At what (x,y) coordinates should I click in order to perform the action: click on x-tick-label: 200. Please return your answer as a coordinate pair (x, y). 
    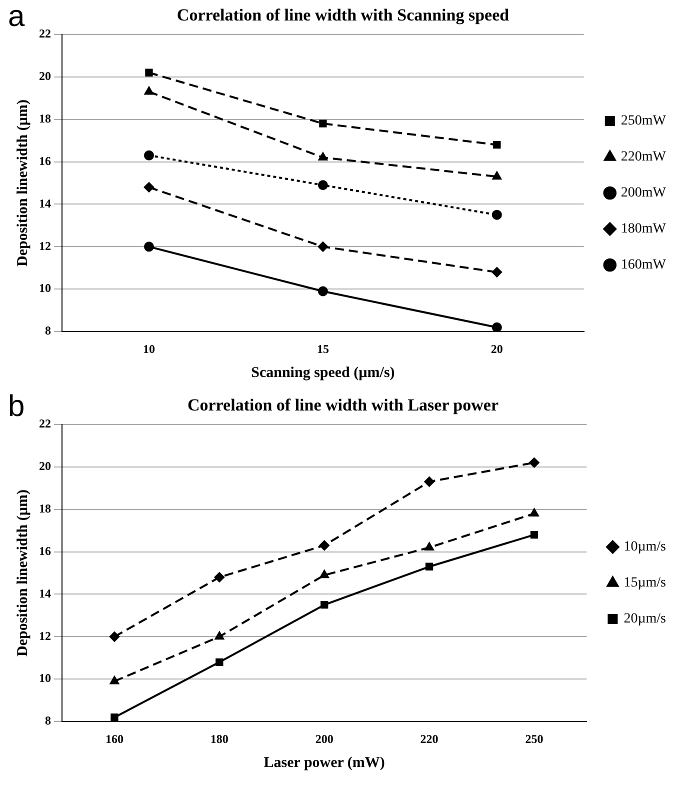
    Looking at the image, I should click on (324, 739).